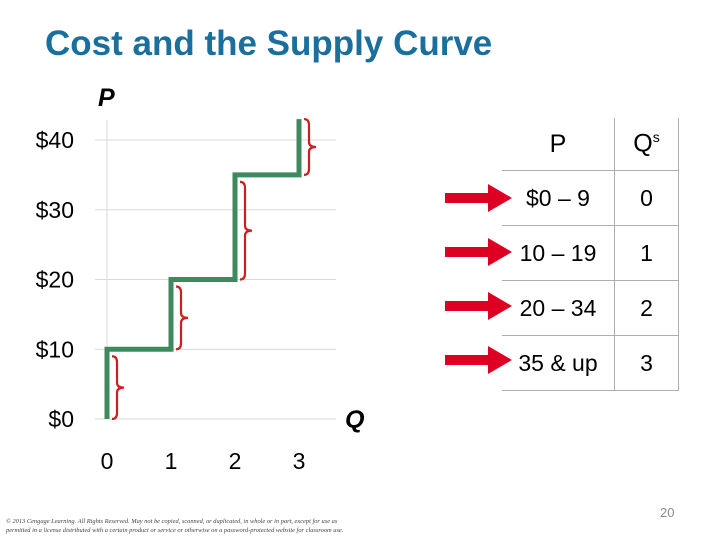  What do you see at coordinates (646, 308) in the screenshot?
I see `row-quantity: 2` at bounding box center [646, 308].